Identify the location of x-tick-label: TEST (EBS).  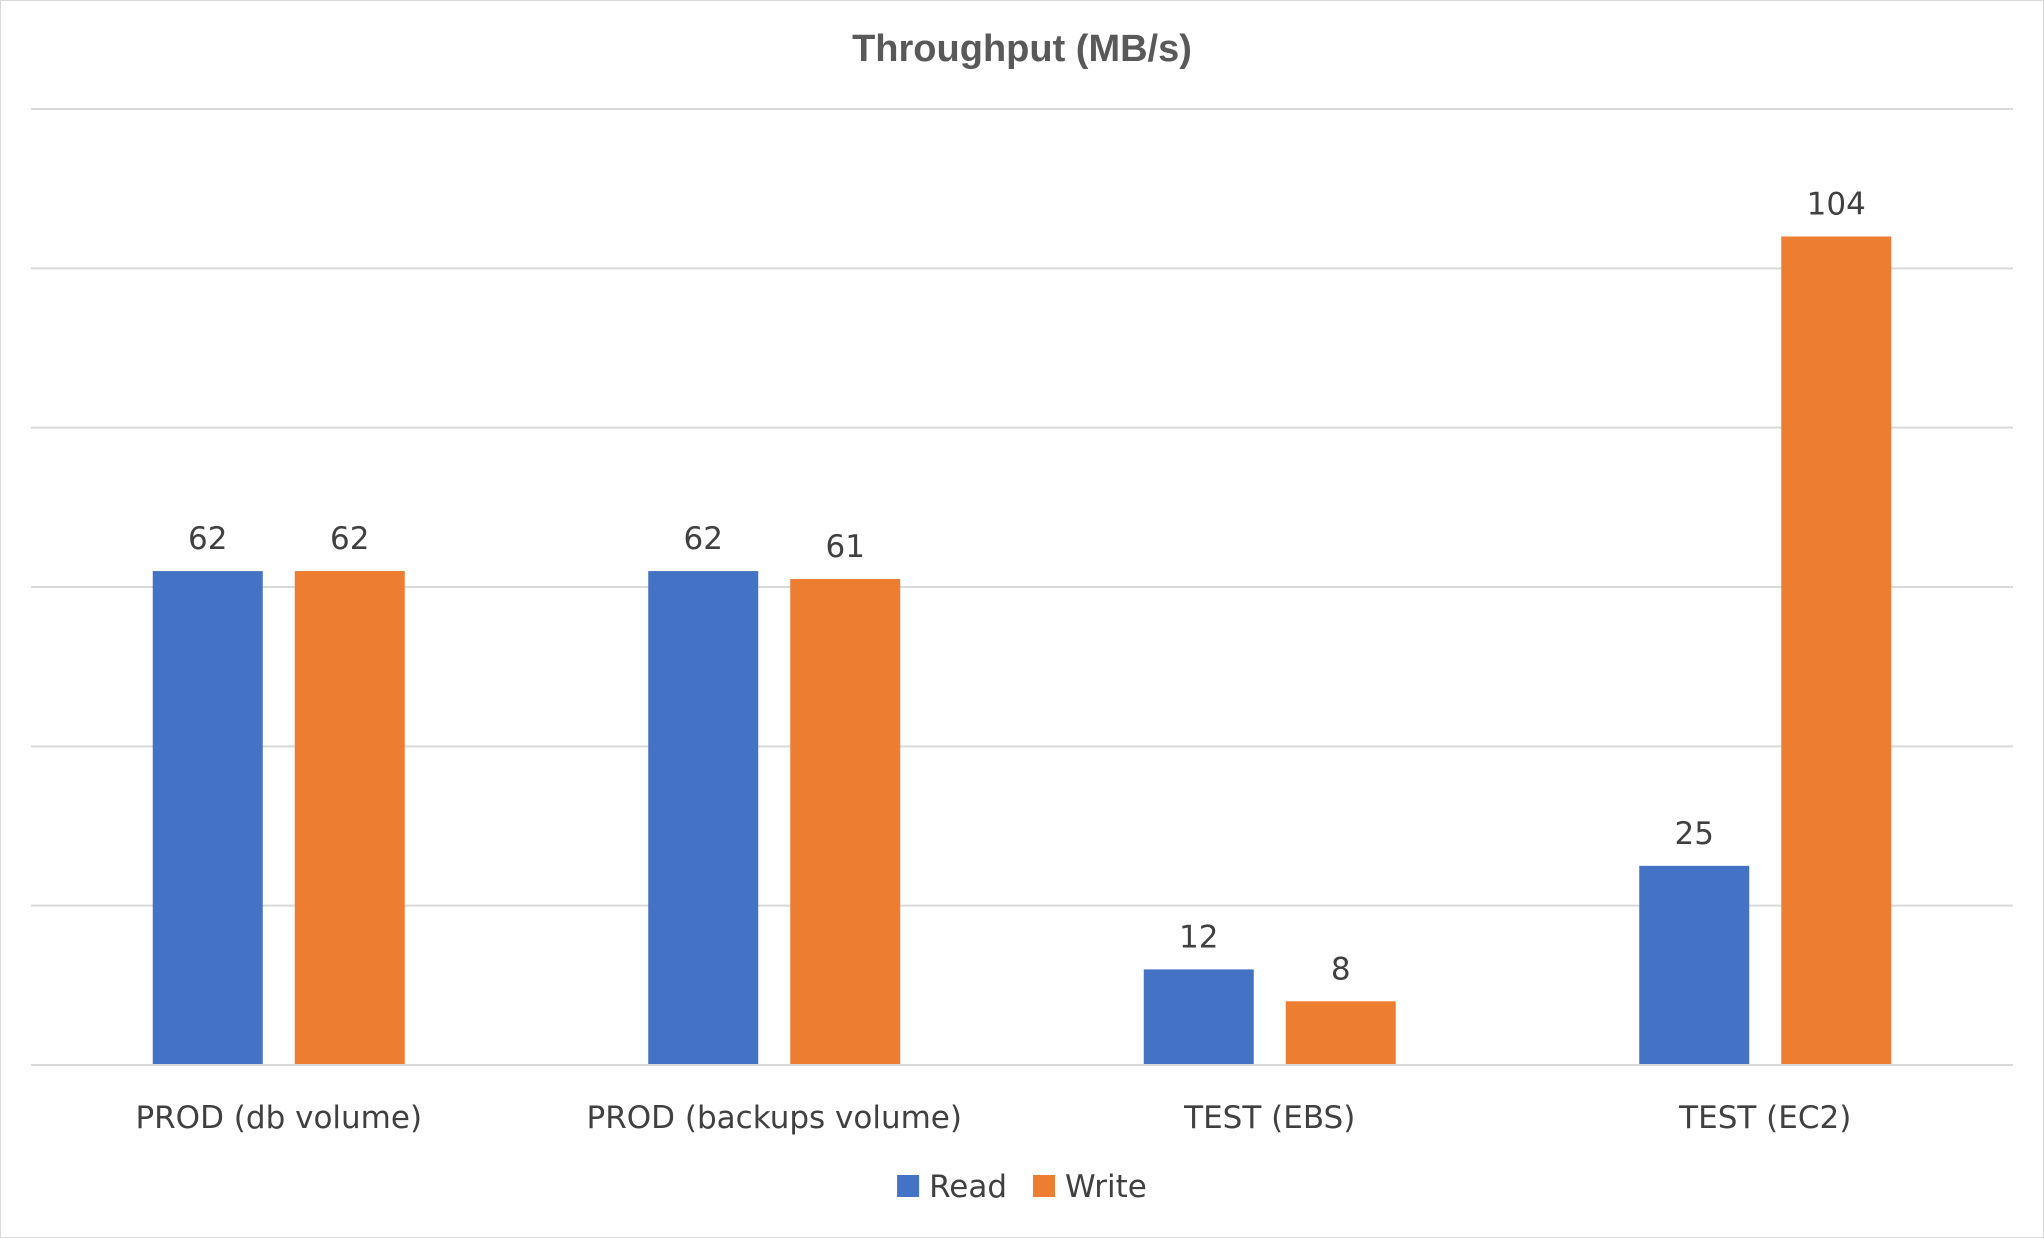
(1269, 1118).